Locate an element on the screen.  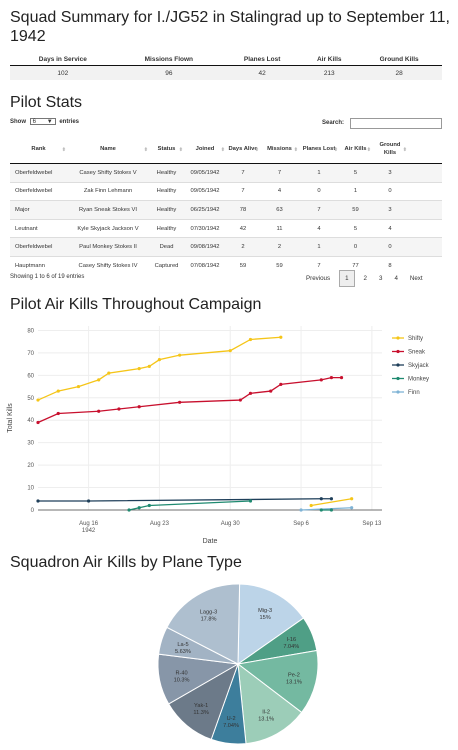
table-cell: 0 is located at coordinates (390, 247).